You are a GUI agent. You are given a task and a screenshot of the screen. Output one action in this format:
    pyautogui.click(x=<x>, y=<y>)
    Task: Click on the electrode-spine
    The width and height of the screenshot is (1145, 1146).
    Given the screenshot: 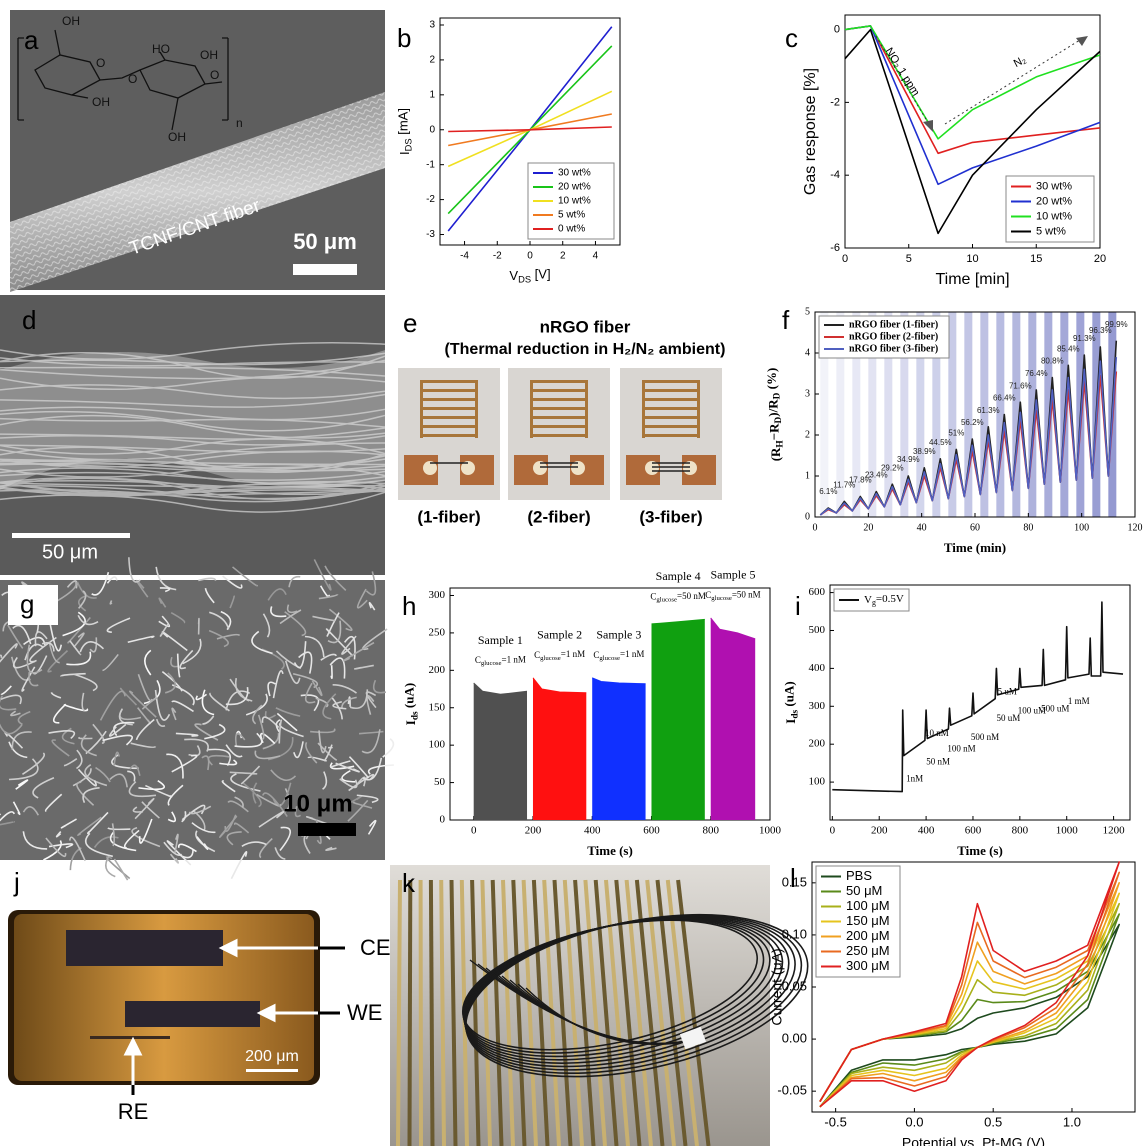 What is the action you would take?
    pyautogui.click(x=421, y=409)
    